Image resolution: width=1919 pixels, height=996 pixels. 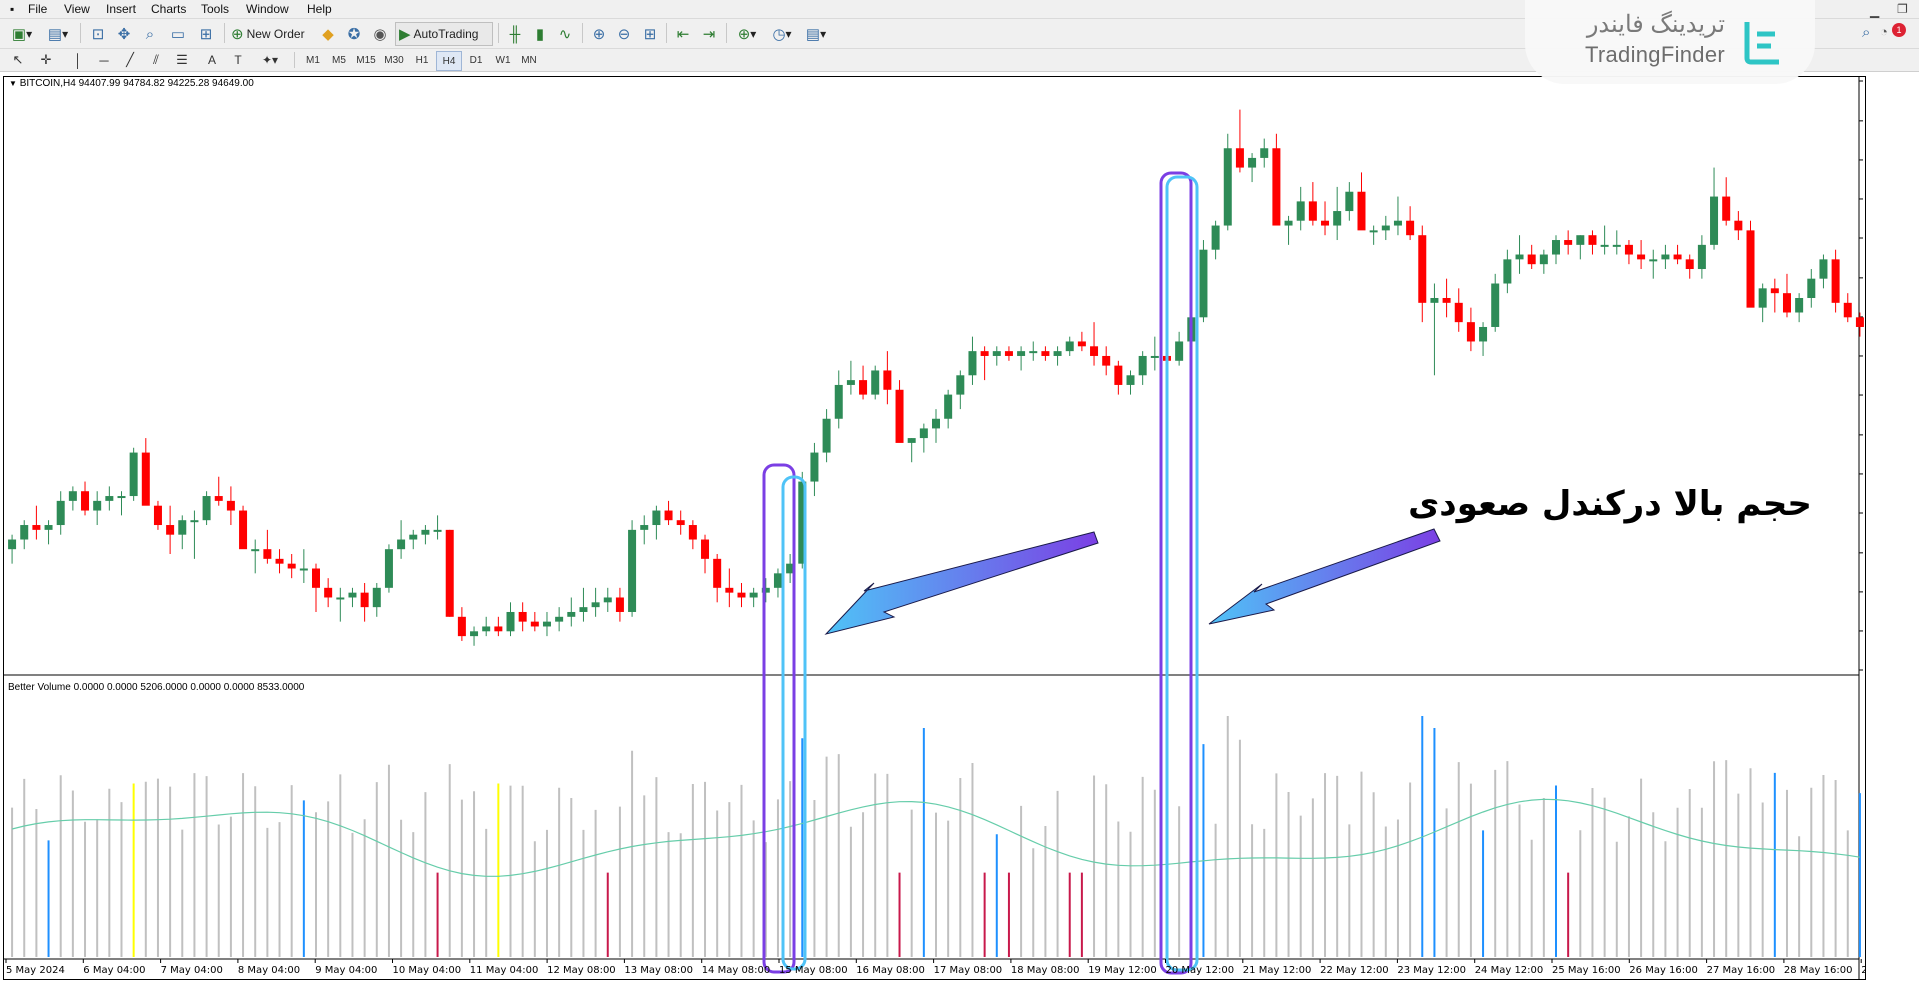 I want to click on tile-windows-icon: ⊞, so click(x=650, y=34).